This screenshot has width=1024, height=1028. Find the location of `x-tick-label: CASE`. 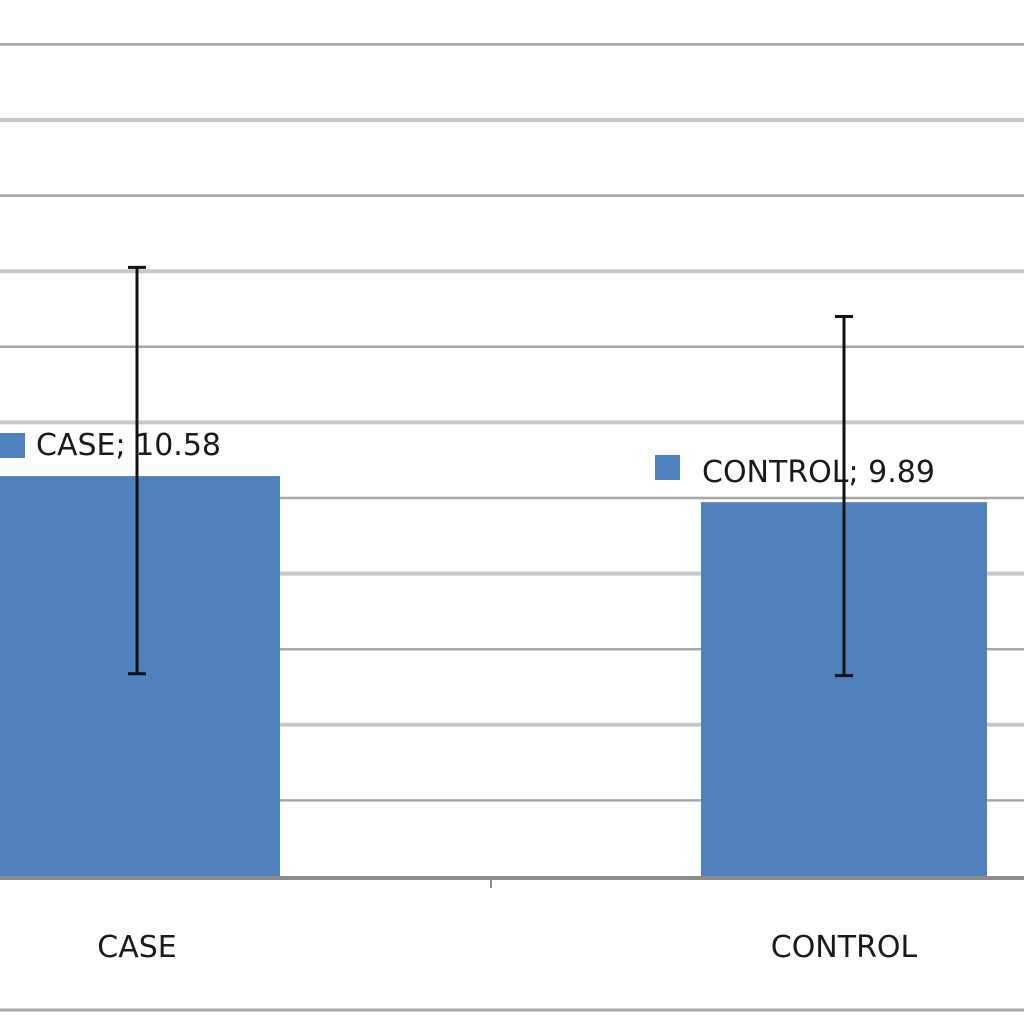

x-tick-label: CASE is located at coordinates (136, 947).